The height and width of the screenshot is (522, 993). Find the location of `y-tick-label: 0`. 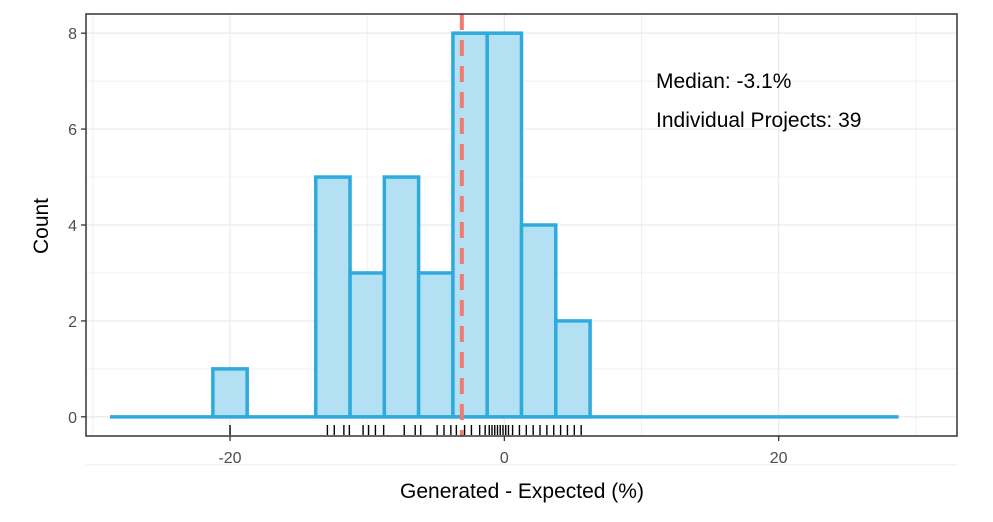

y-tick-label: 0 is located at coordinates (72, 418).